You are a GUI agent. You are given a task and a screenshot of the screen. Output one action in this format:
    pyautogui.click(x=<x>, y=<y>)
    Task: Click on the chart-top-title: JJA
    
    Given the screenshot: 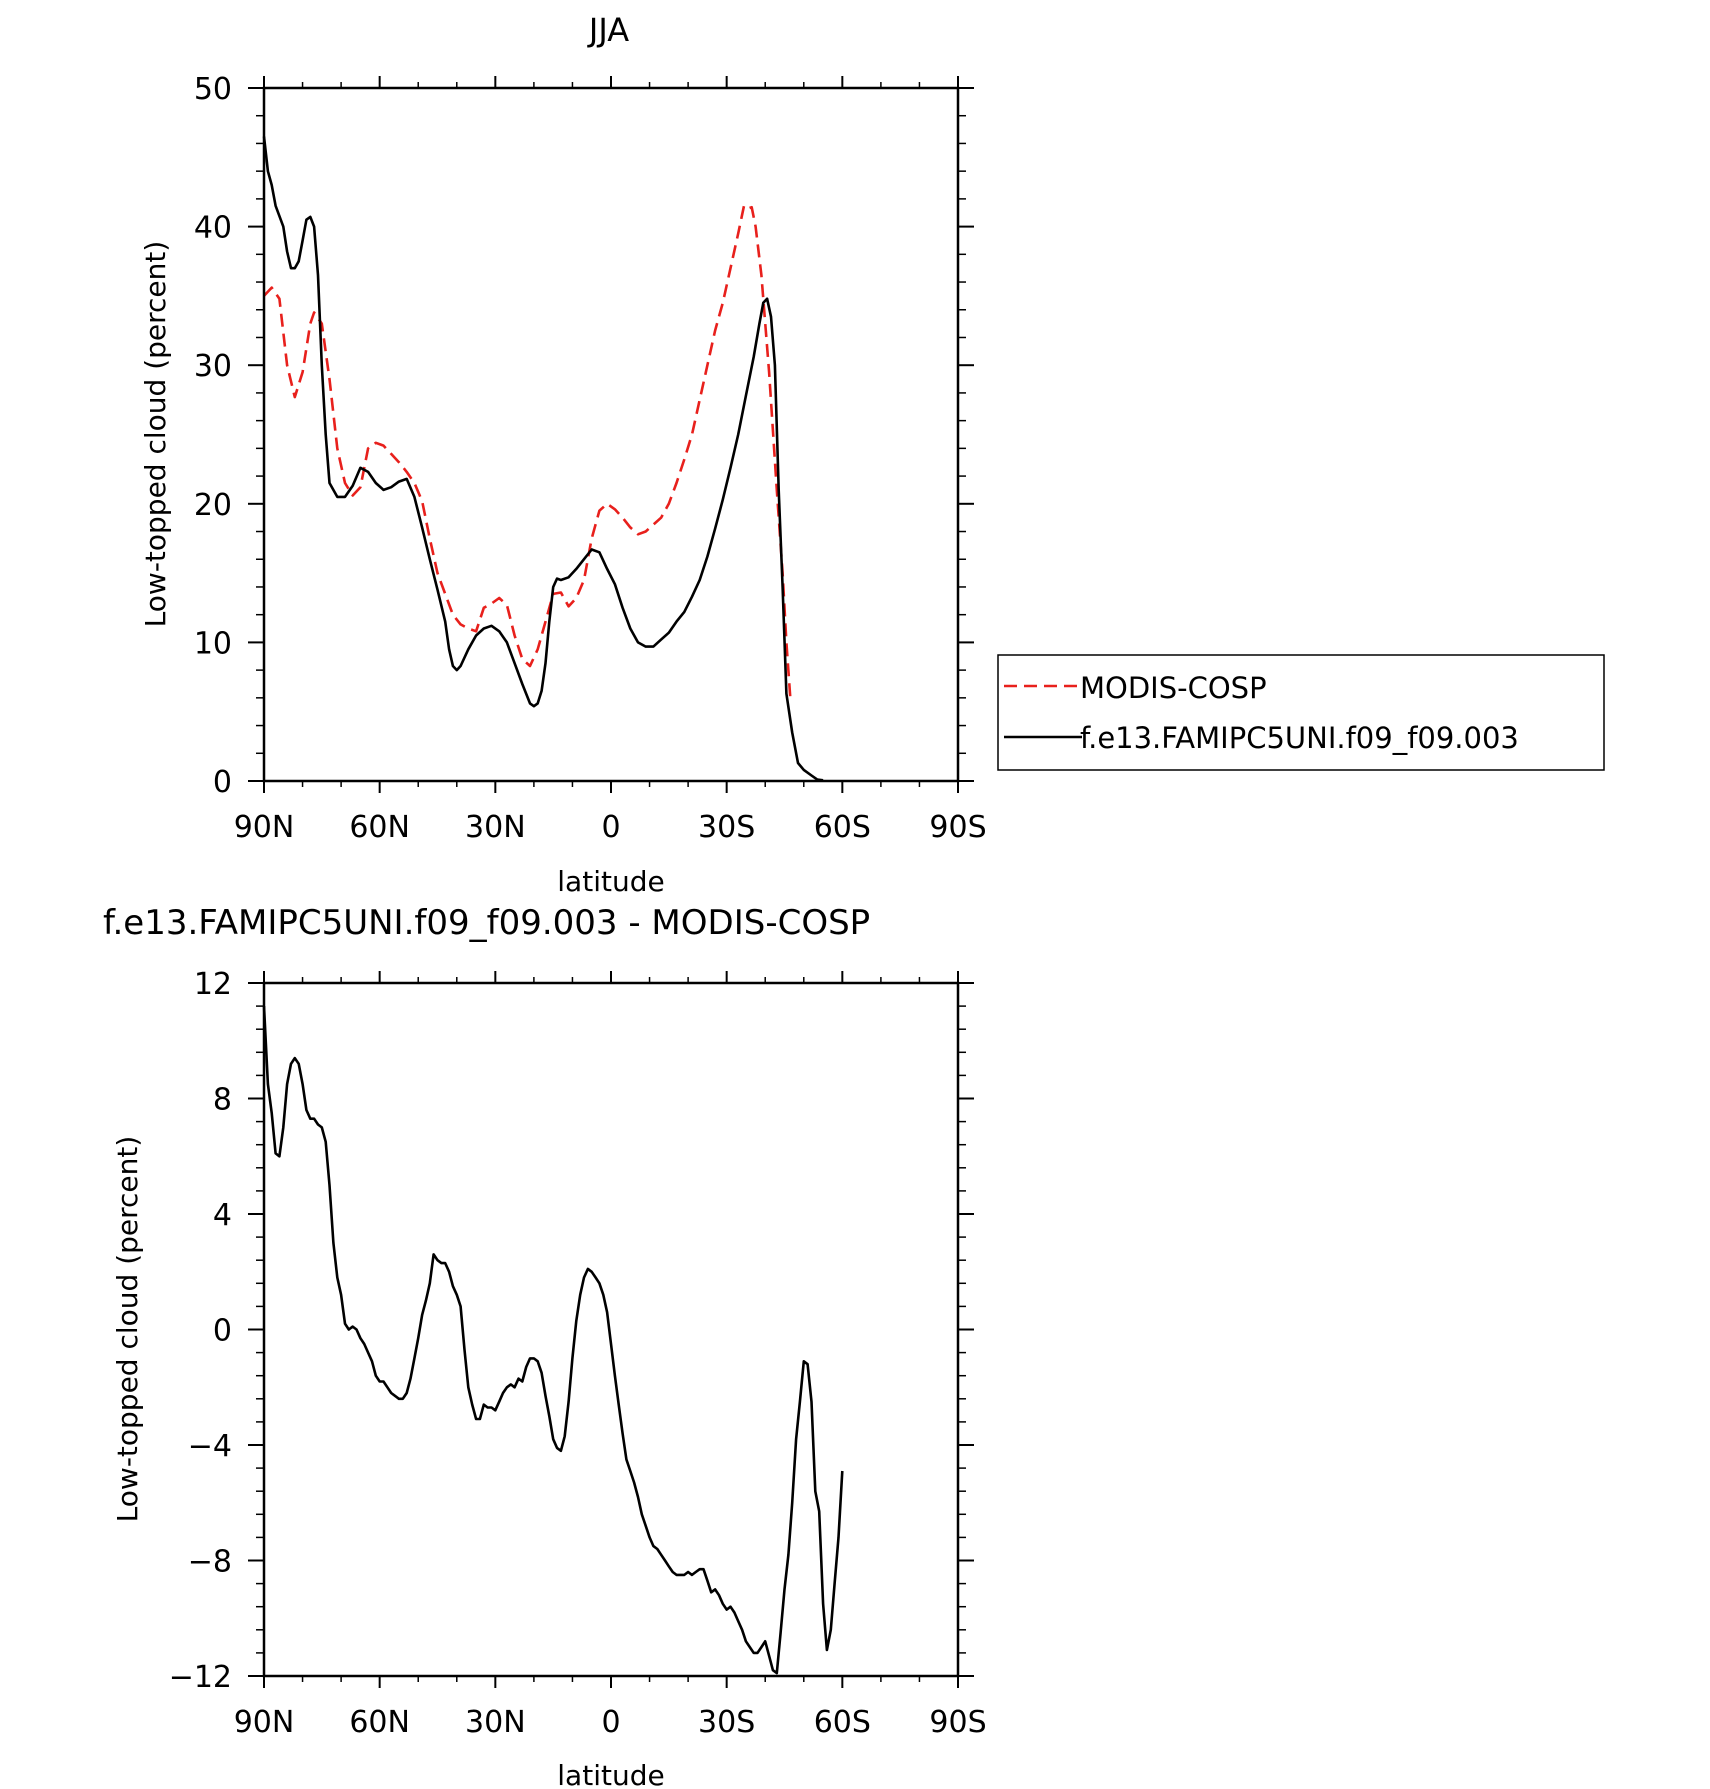 What is the action you would take?
    pyautogui.click(x=608, y=30)
    